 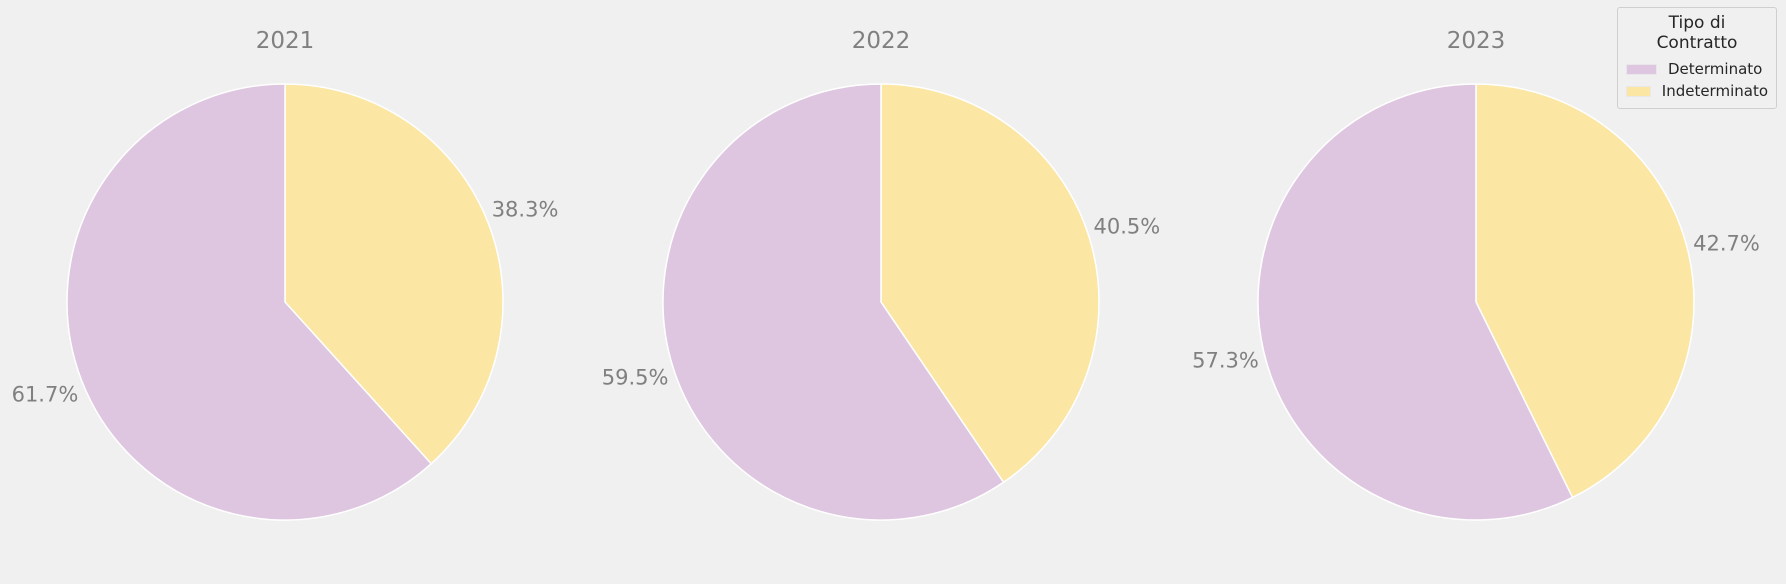 What do you see at coordinates (1127, 226) in the screenshot?
I see `pie-value-label: 40.5%` at bounding box center [1127, 226].